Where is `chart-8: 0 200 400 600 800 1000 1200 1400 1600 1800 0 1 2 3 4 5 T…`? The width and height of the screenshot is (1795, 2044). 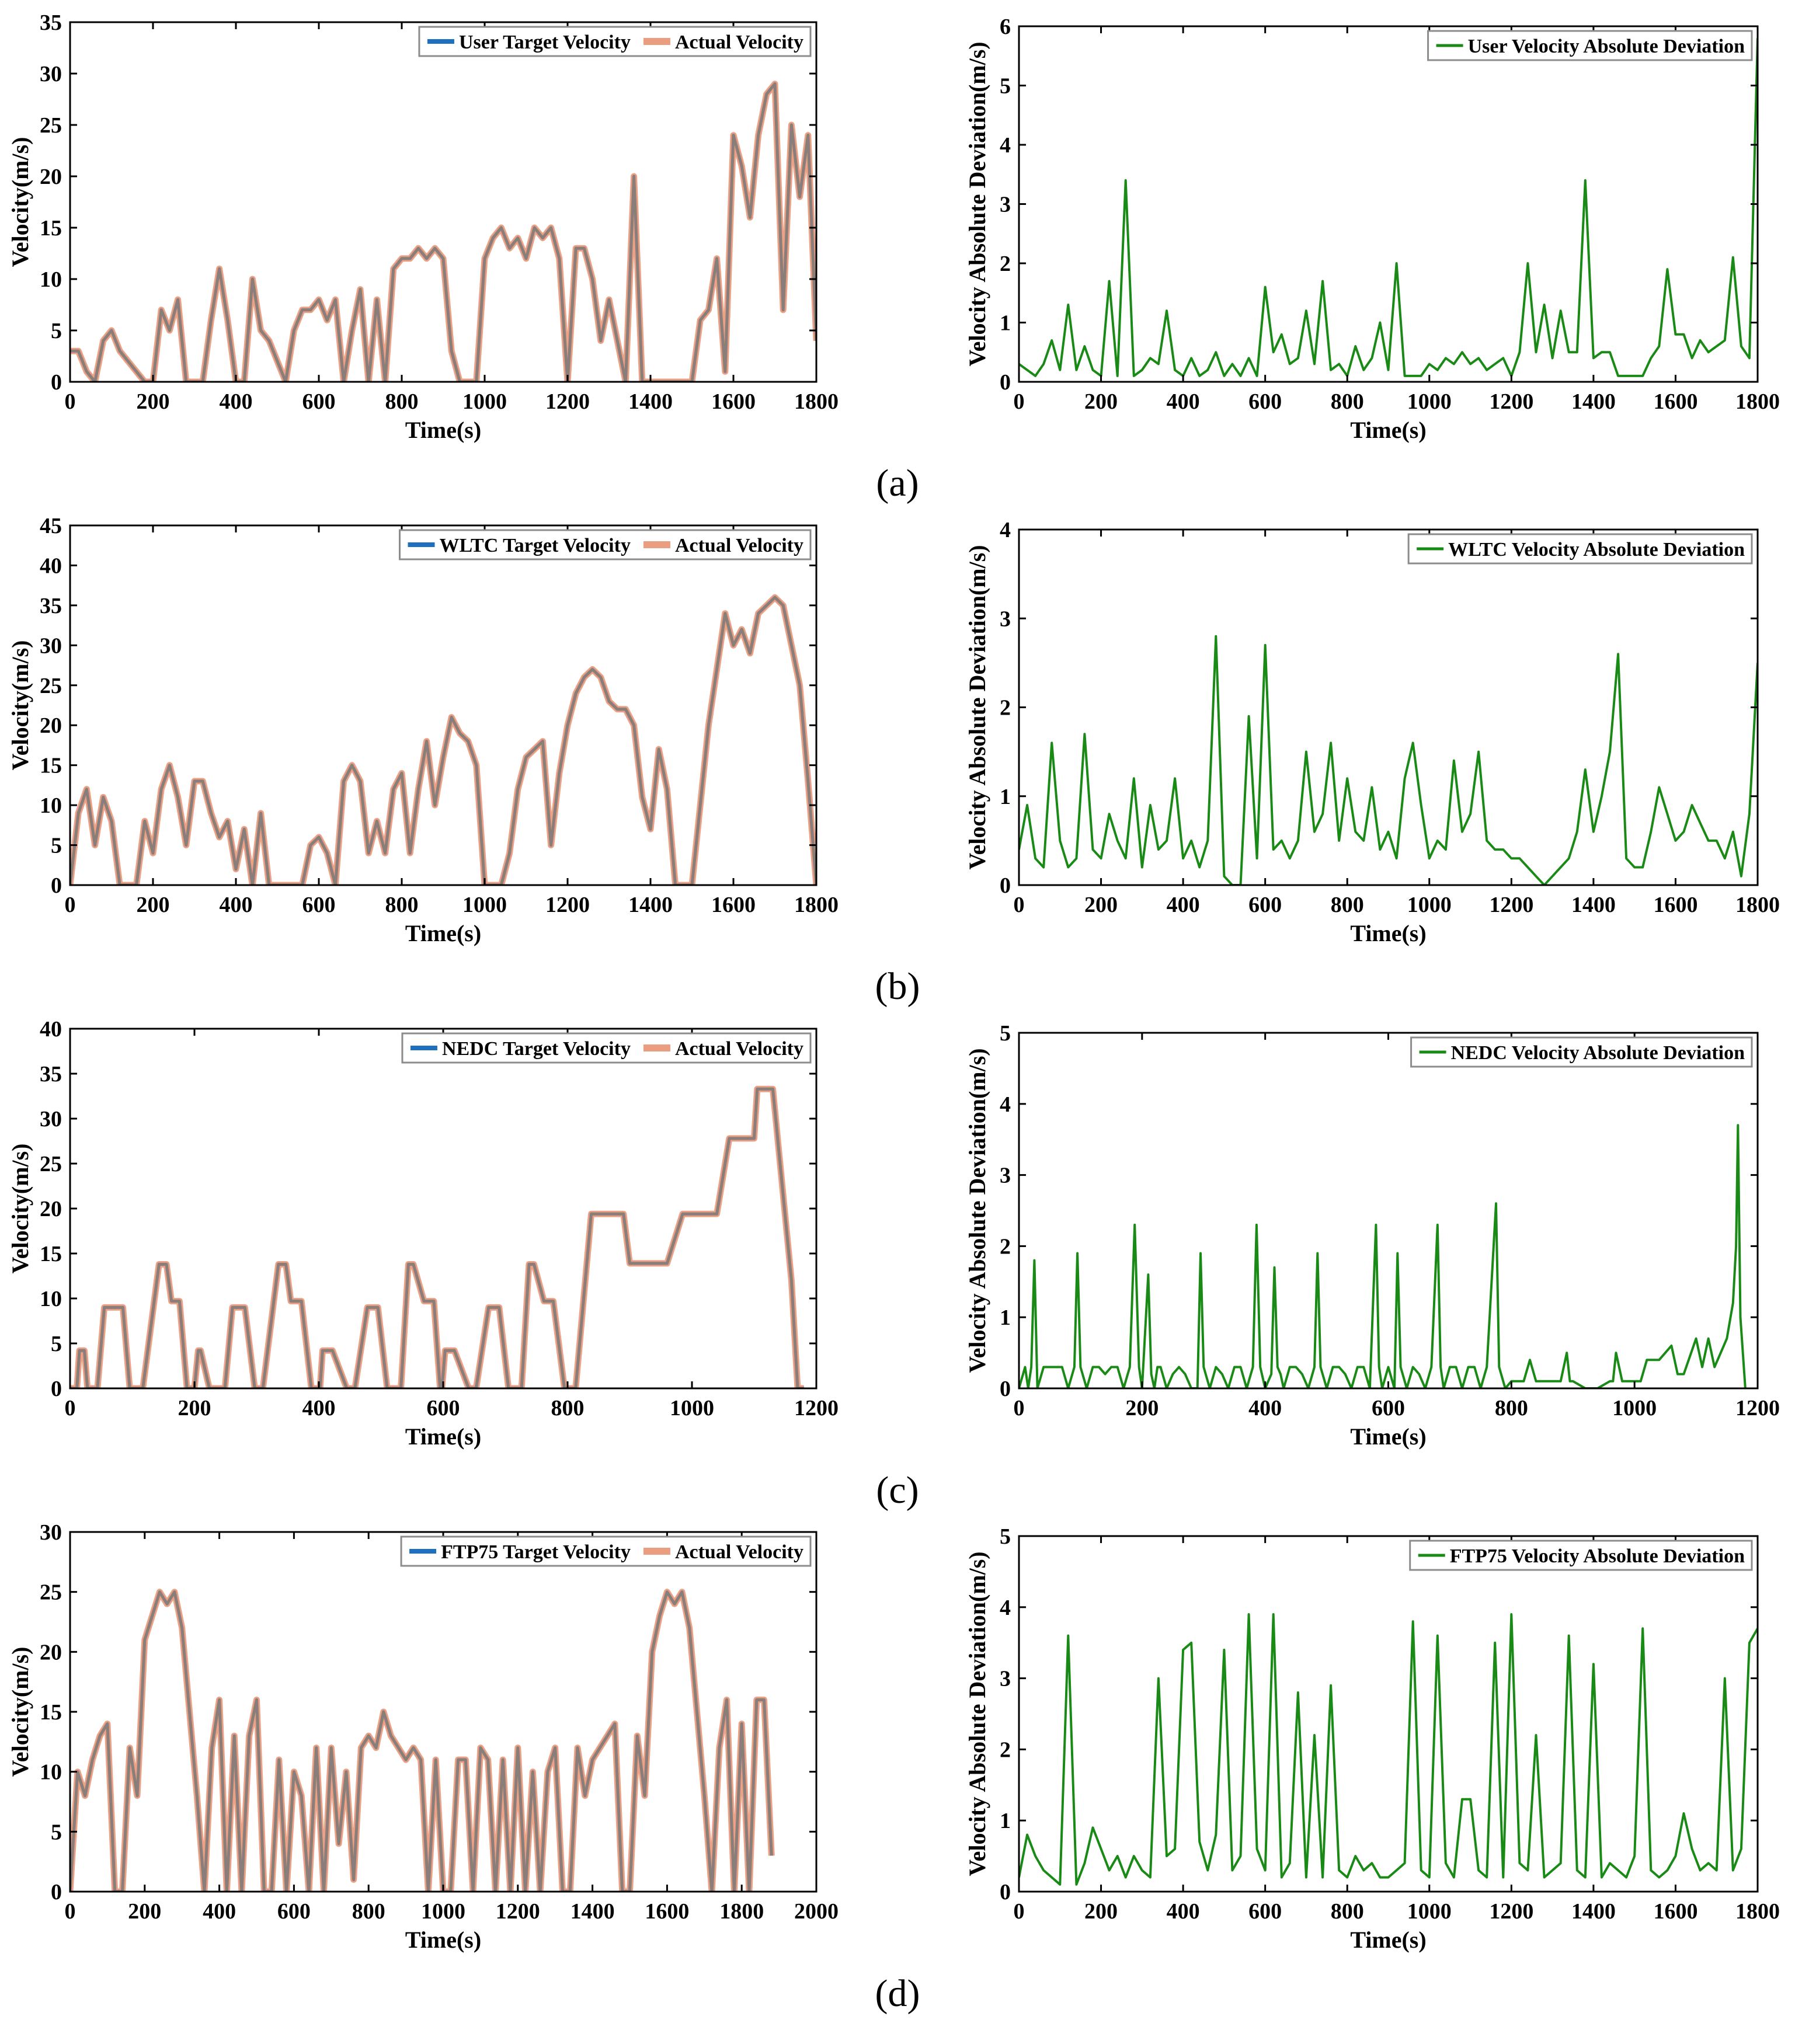
chart-8: 0 200 400 600 800 1000 1200 1400 1600 1800 0 1 2 3 4 5 T… is located at coordinates (1372, 1738).